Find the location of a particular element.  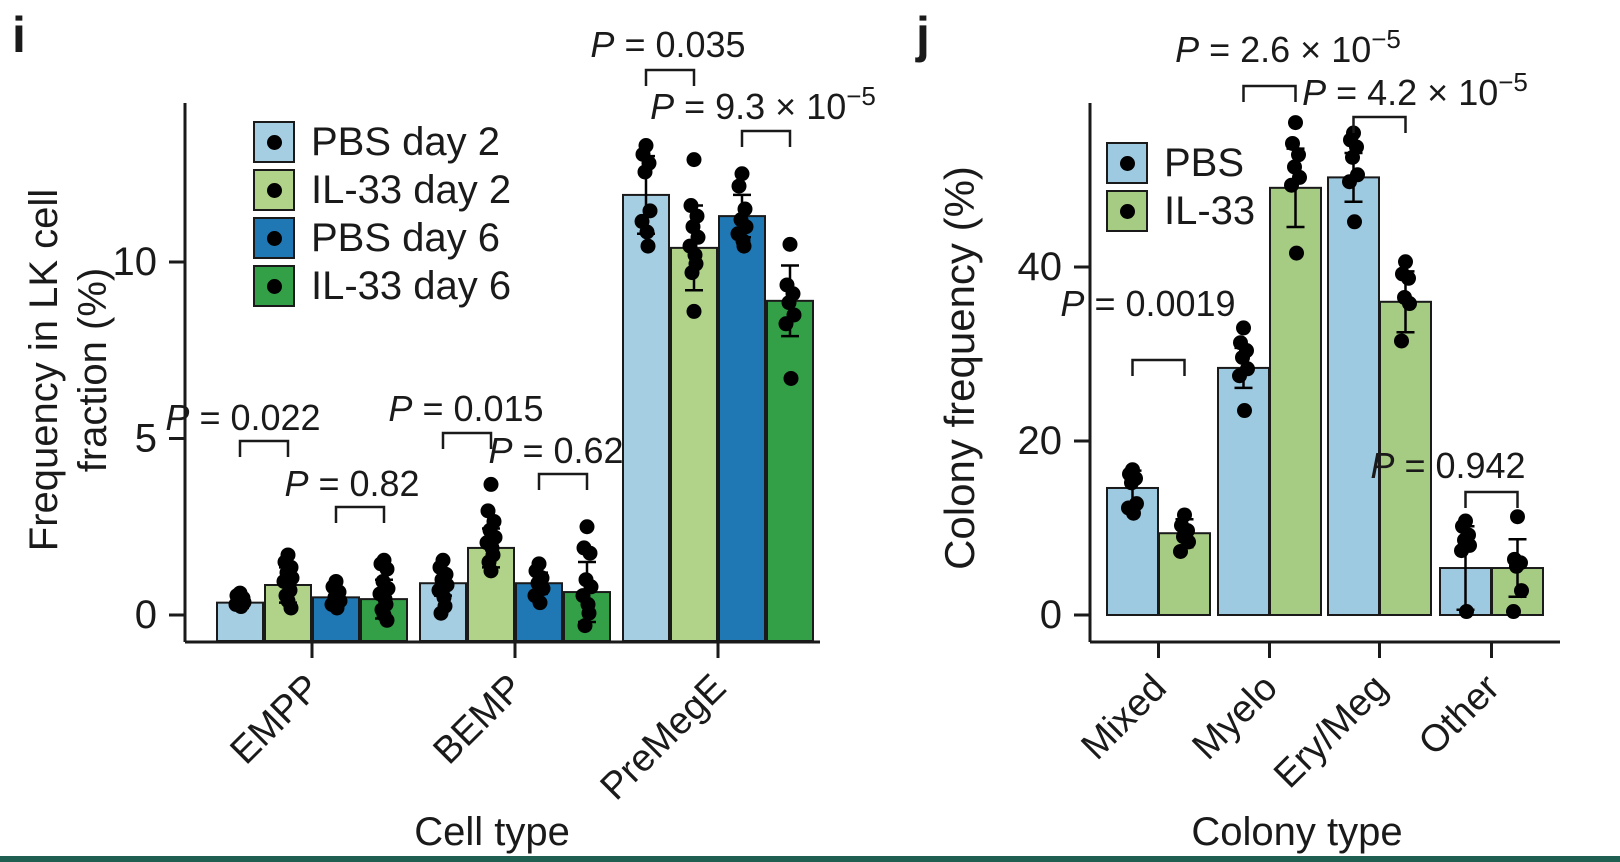

legend-label-il33-day2: IL-33 day 2 is located at coordinates (411, 189).